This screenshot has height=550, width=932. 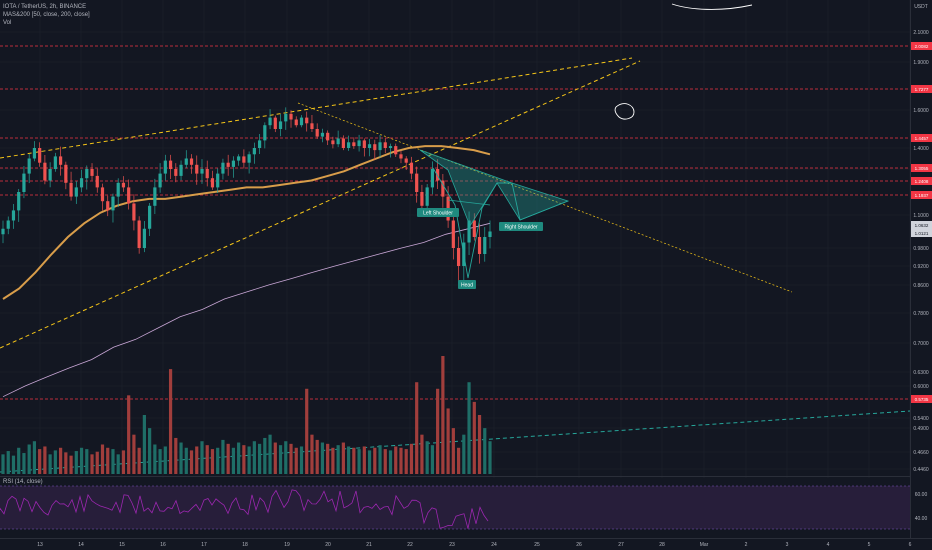 What do you see at coordinates (316, 108) in the screenshot?
I see `upper-channel-line` at bounding box center [316, 108].